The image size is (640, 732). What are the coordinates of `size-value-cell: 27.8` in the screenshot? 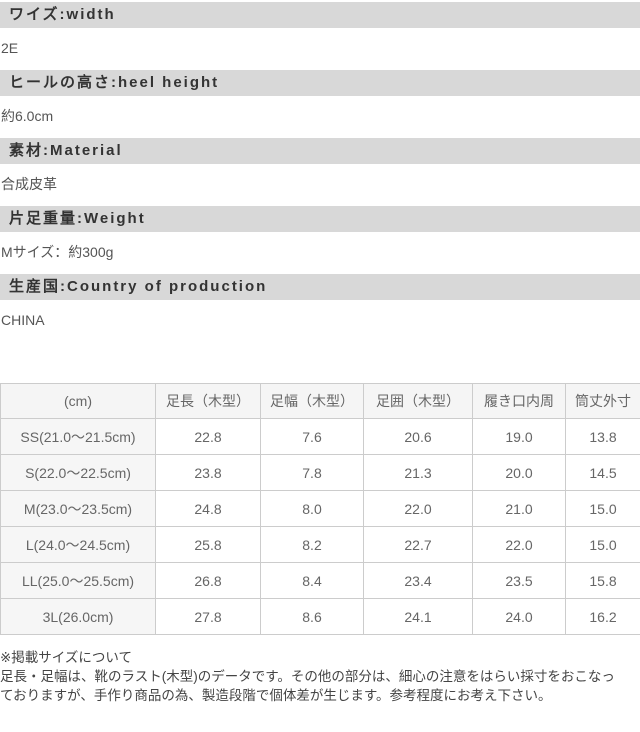 It's located at (208, 616).